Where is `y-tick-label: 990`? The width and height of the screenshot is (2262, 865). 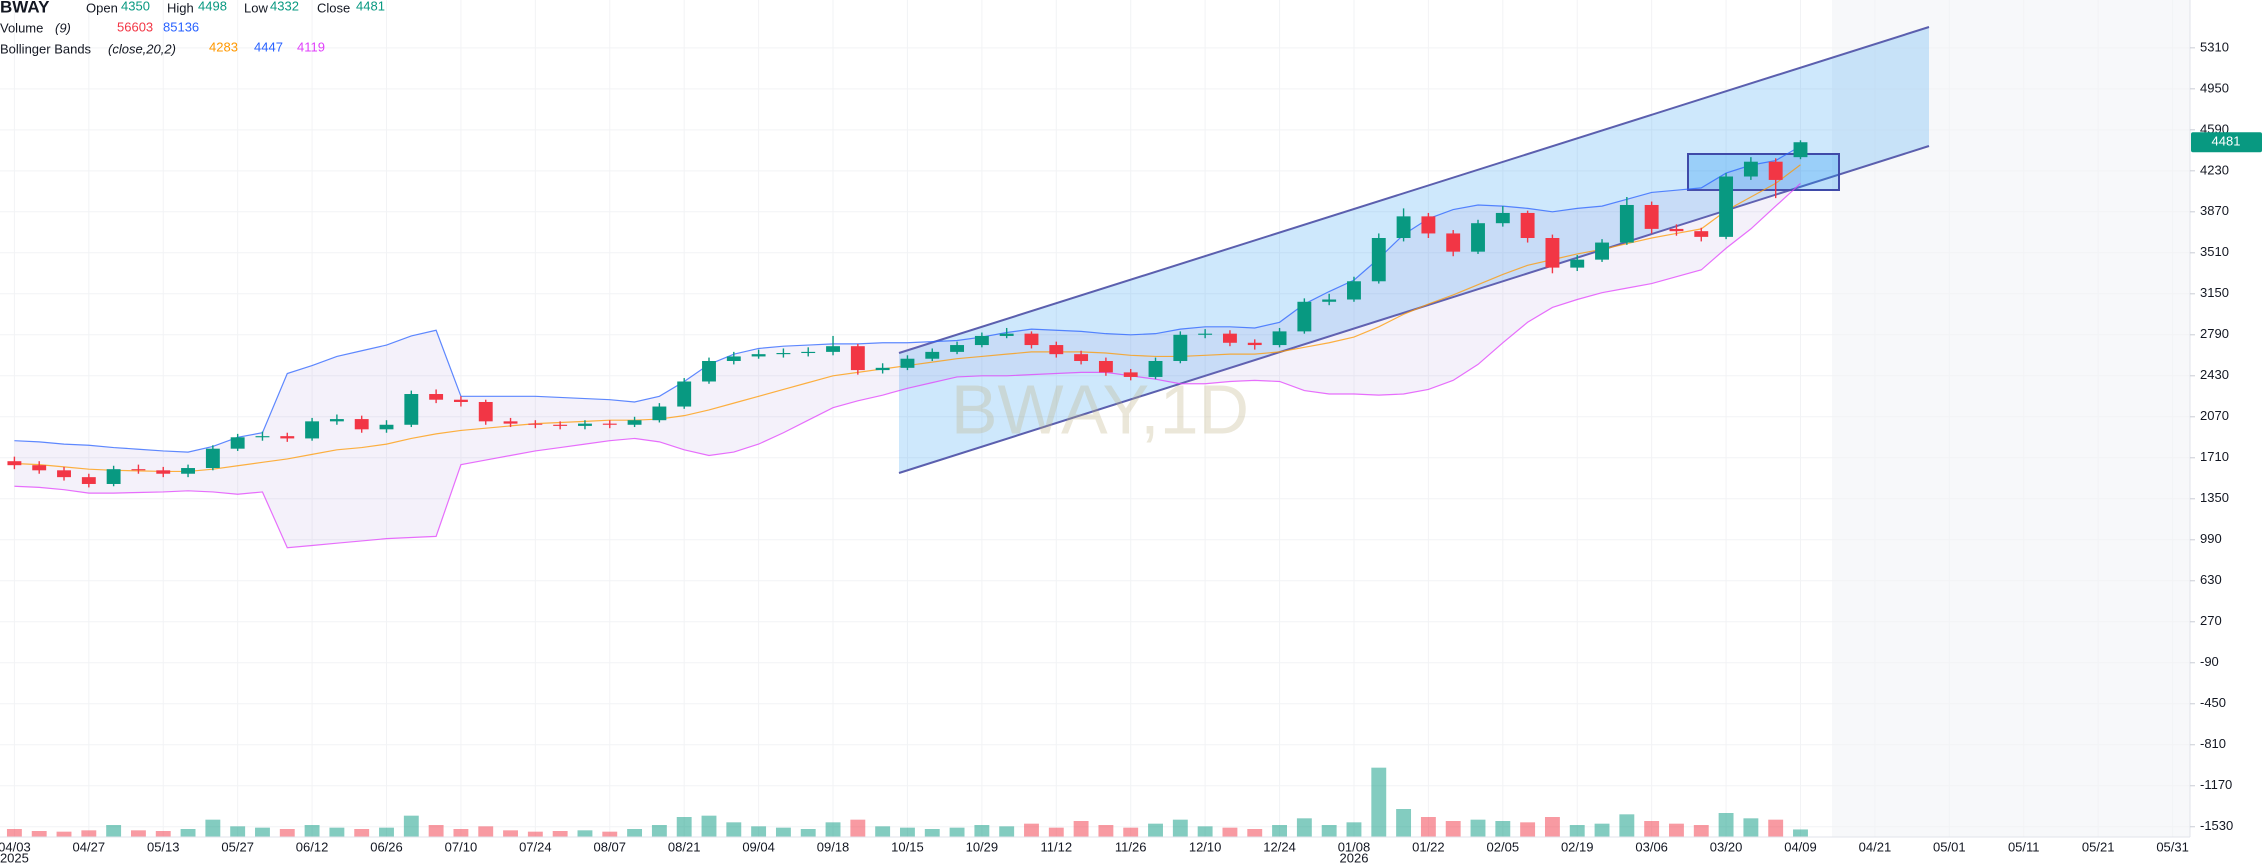
y-tick-label: 990 is located at coordinates (2211, 538).